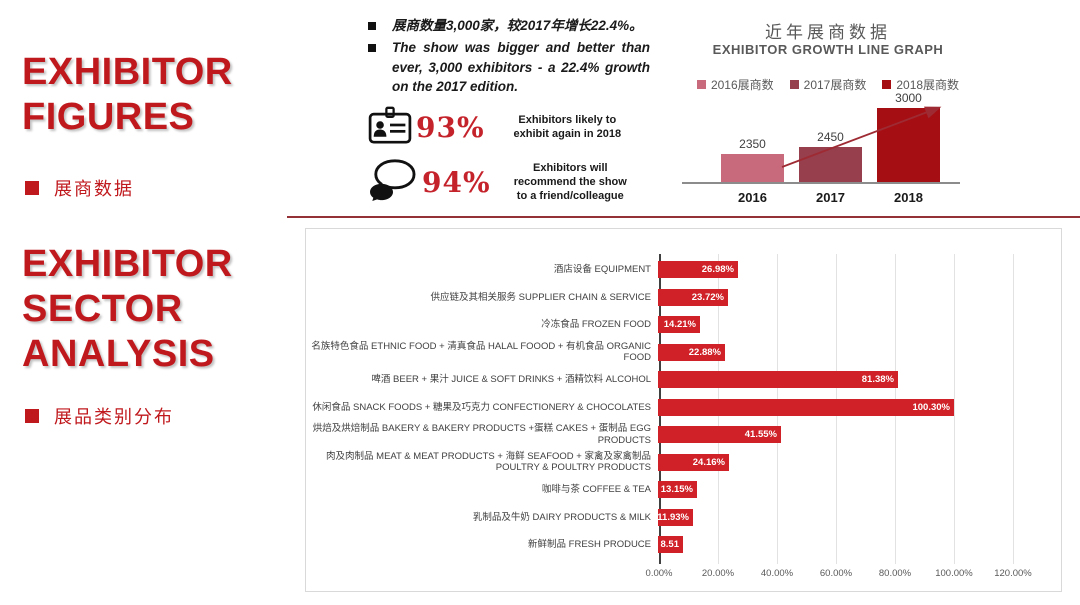 This screenshot has height=605, width=1080. What do you see at coordinates (540, 297) in the screenshot?
I see `sector-category-label: 供应链及其相关服务 SUPPLIER CHAIN & SERVICE` at bounding box center [540, 297].